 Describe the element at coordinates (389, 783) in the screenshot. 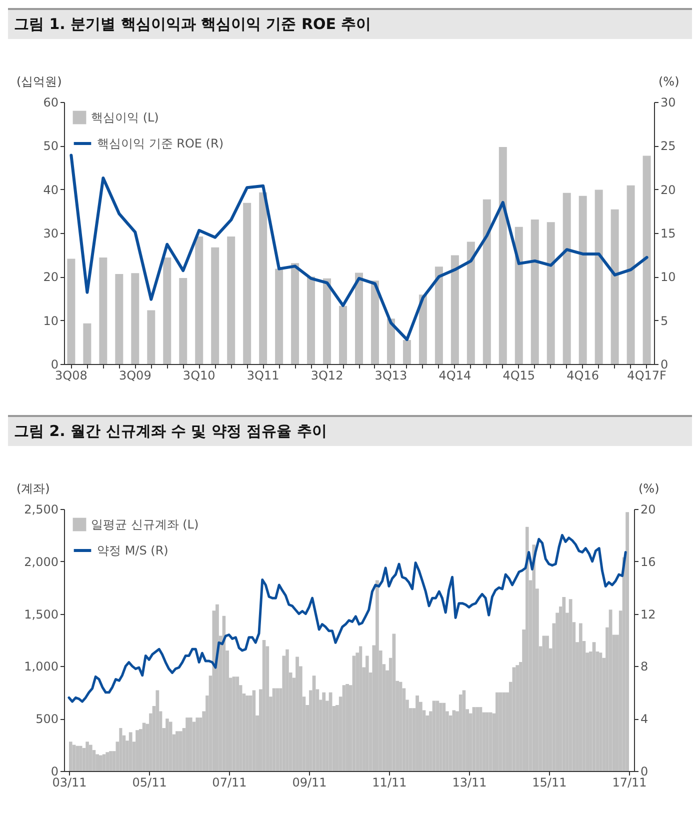

I see `x-tick-label: 11/11` at that location.